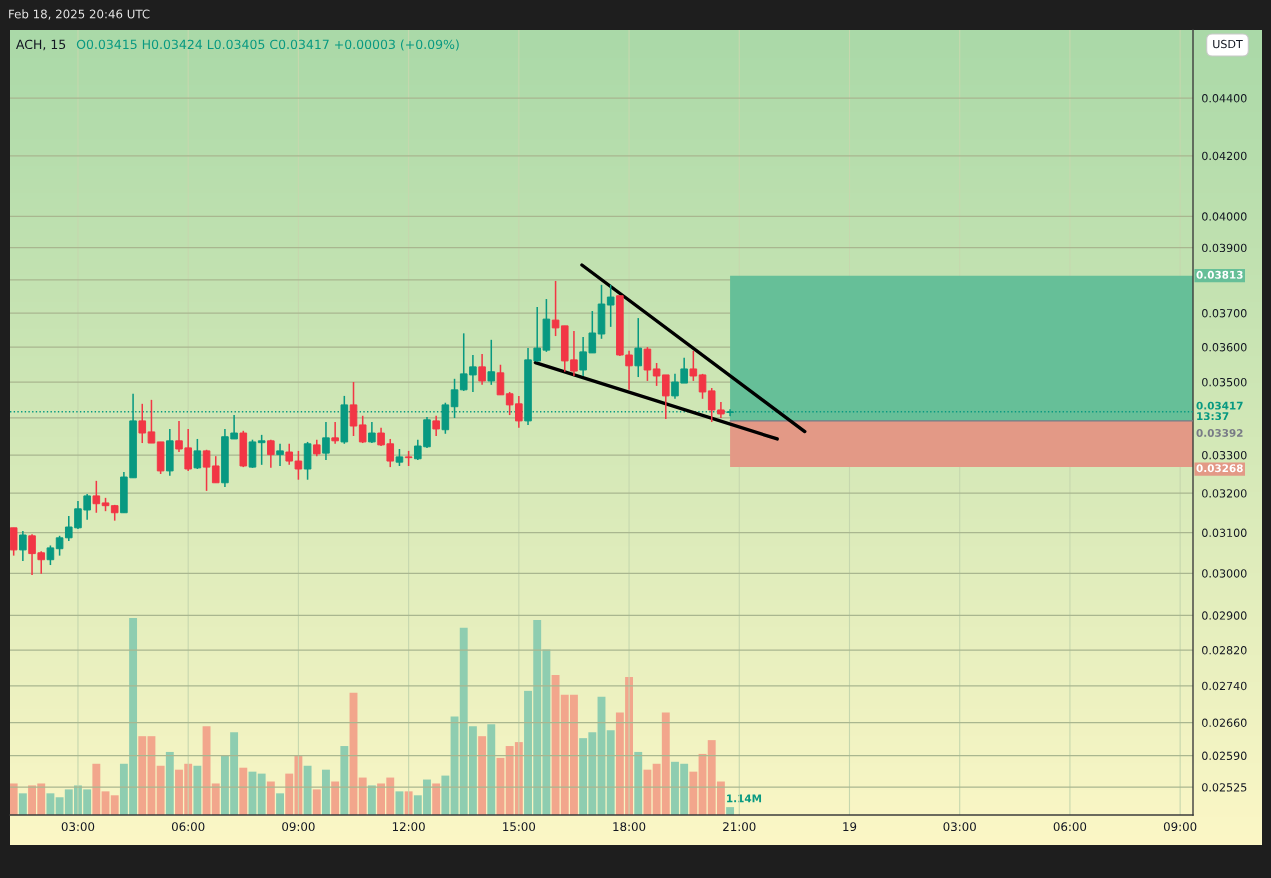 The height and width of the screenshot is (878, 1271). Describe the element at coordinates (408, 827) in the screenshot. I see `x-tick-label: 12:00` at that location.